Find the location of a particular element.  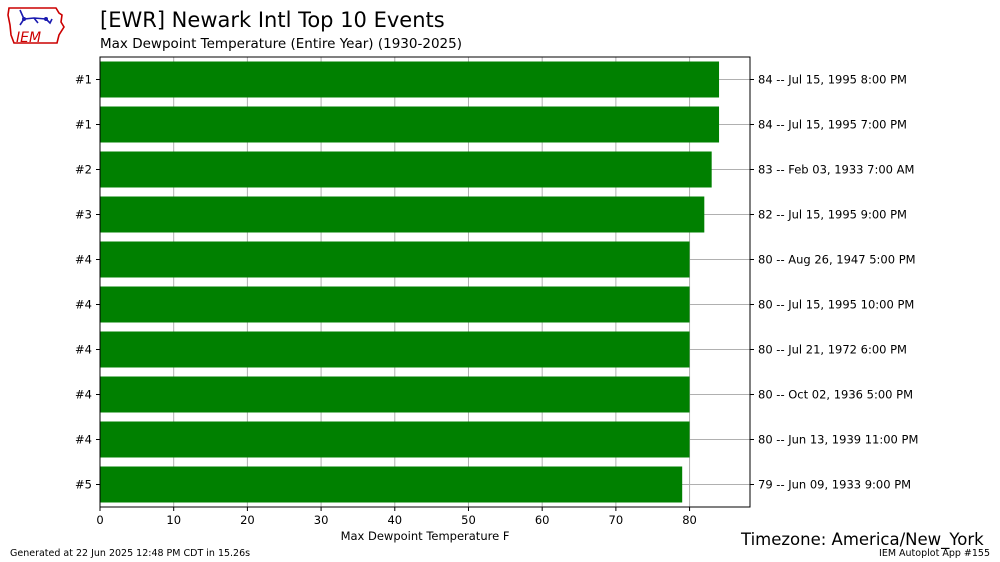

x-tick-label: 70 is located at coordinates (616, 520).